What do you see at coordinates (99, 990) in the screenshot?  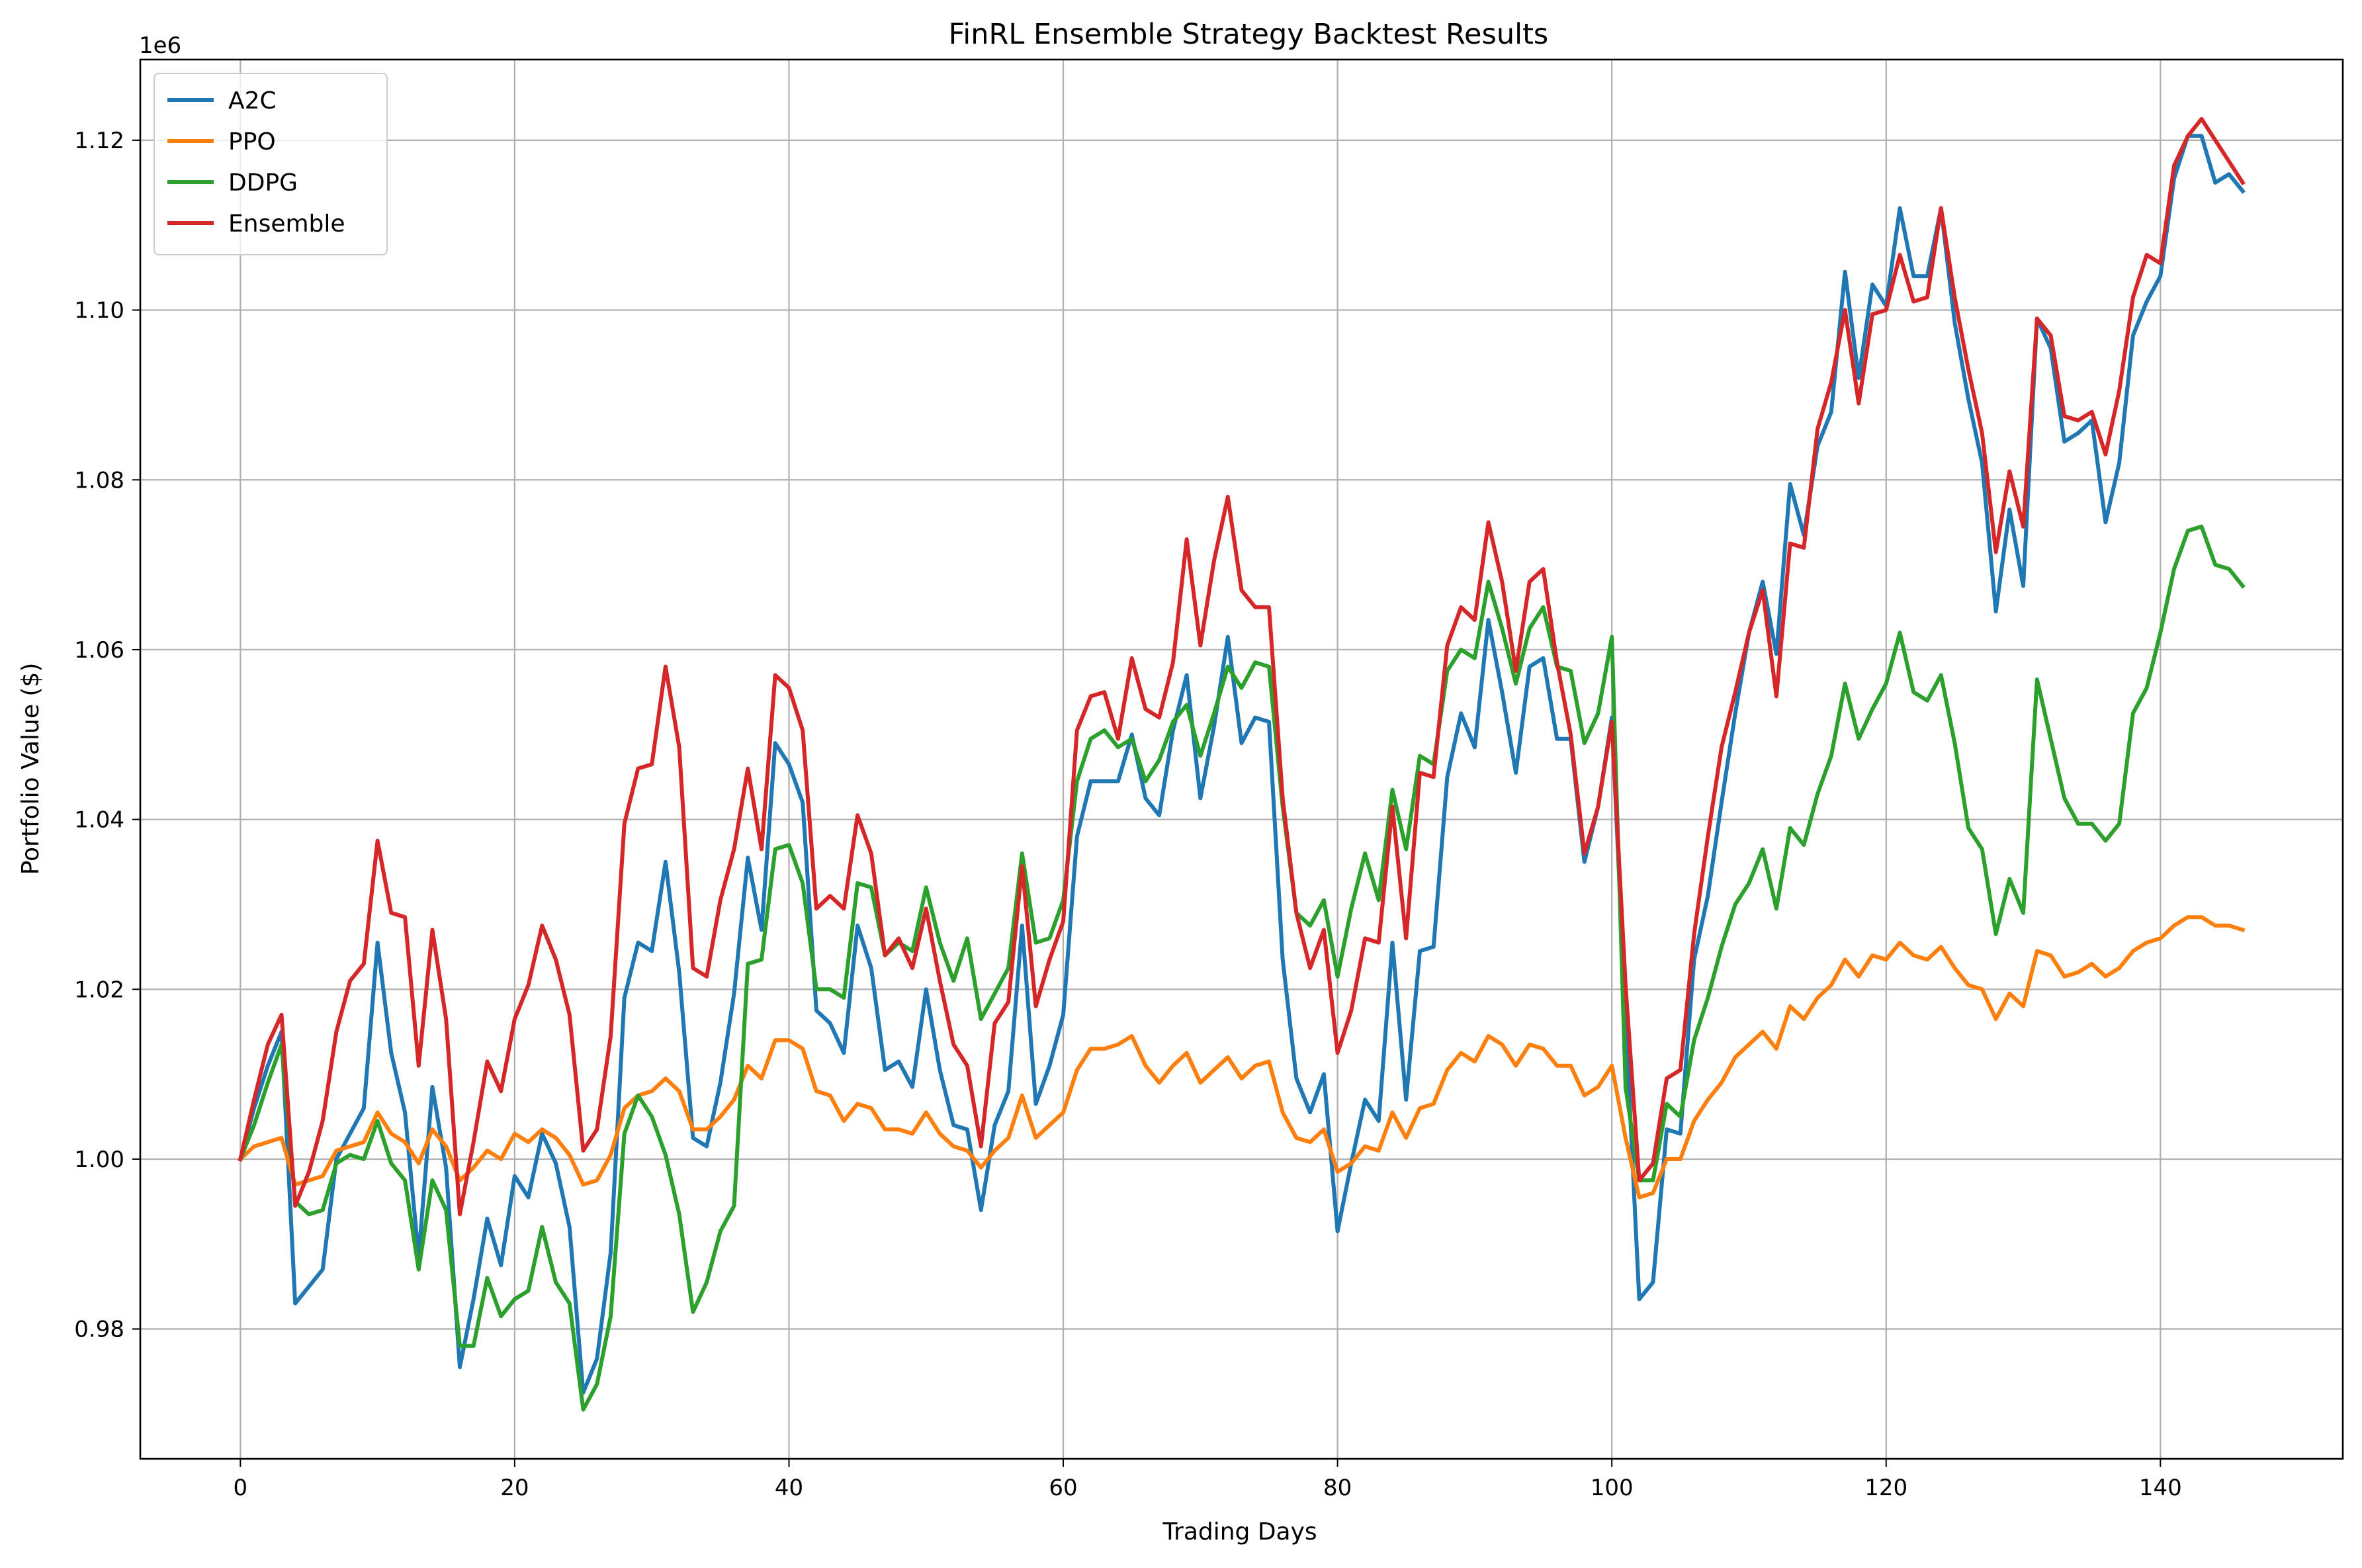 I see `y-tick-label: 1.02` at bounding box center [99, 990].